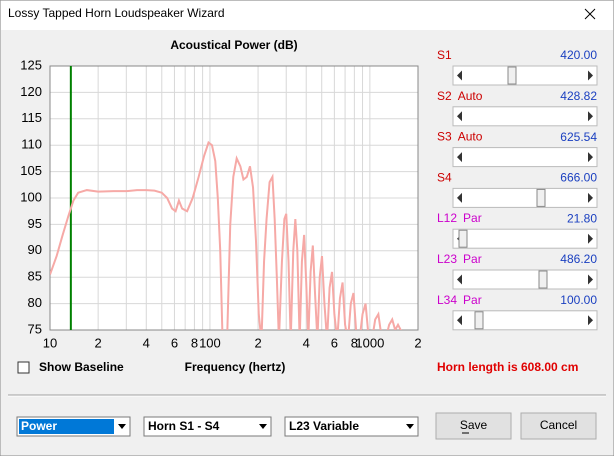 This screenshot has width=614, height=456. What do you see at coordinates (578, 55) in the screenshot?
I see `slider-value: 420.00` at bounding box center [578, 55].